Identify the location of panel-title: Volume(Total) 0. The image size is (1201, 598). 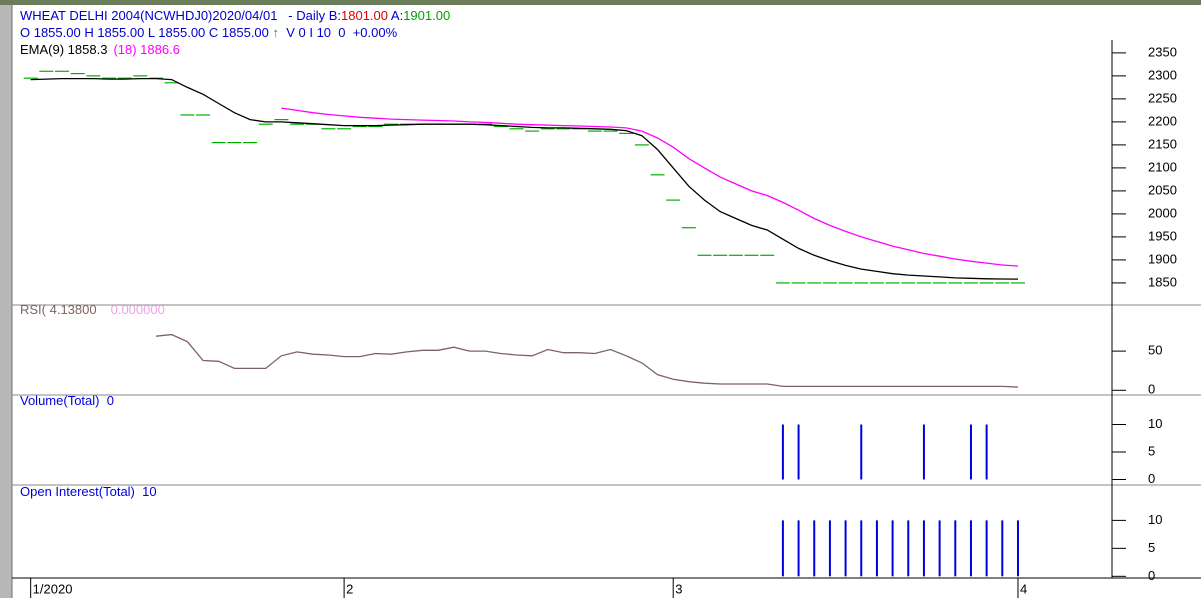
(67, 400).